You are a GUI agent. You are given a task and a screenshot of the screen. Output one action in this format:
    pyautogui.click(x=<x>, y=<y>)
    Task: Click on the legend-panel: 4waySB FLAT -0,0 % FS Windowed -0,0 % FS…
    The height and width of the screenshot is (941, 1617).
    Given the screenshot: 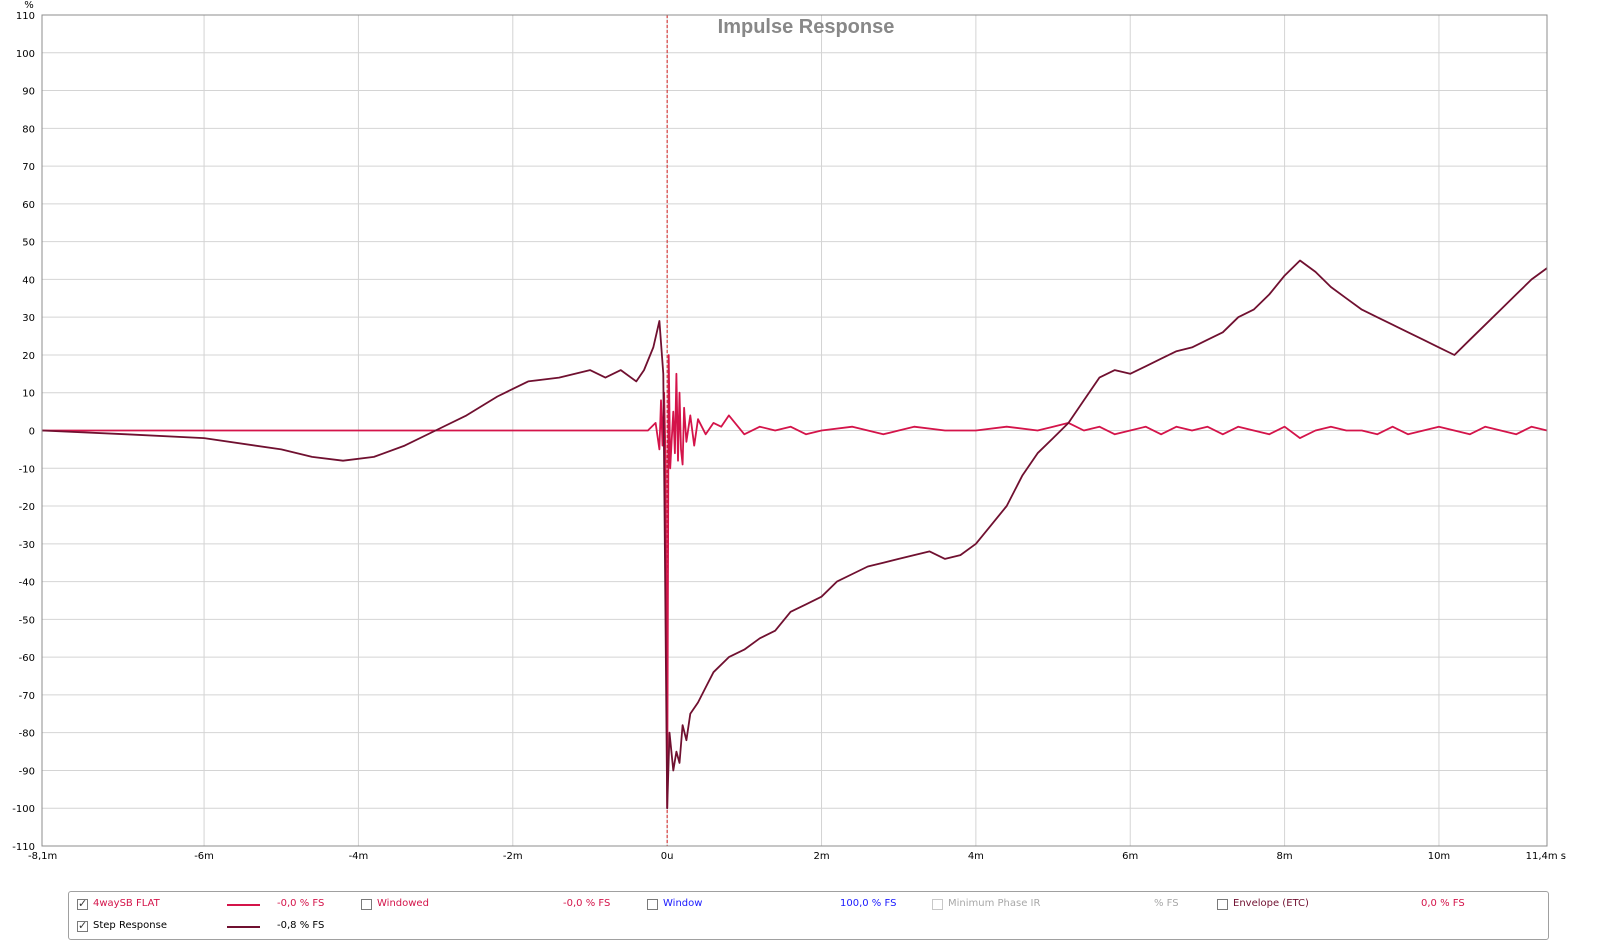 What is the action you would take?
    pyautogui.click(x=808, y=915)
    